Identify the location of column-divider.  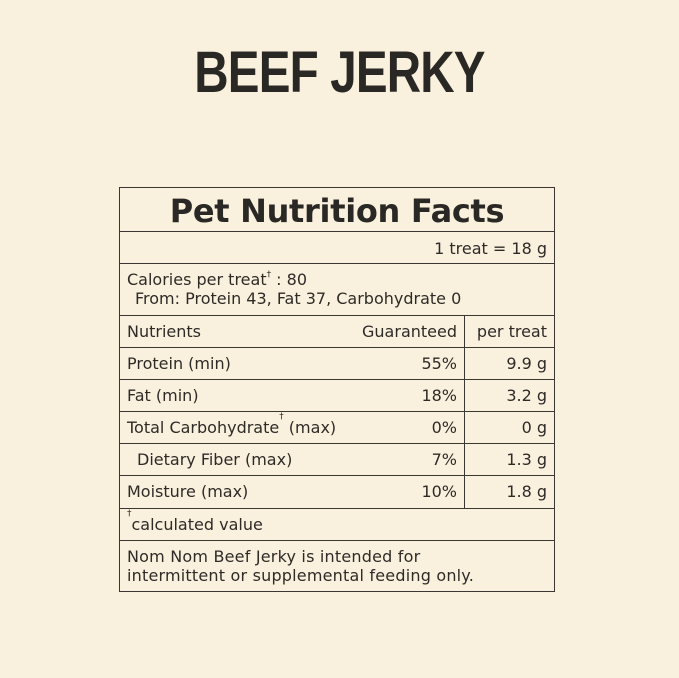
(464, 411).